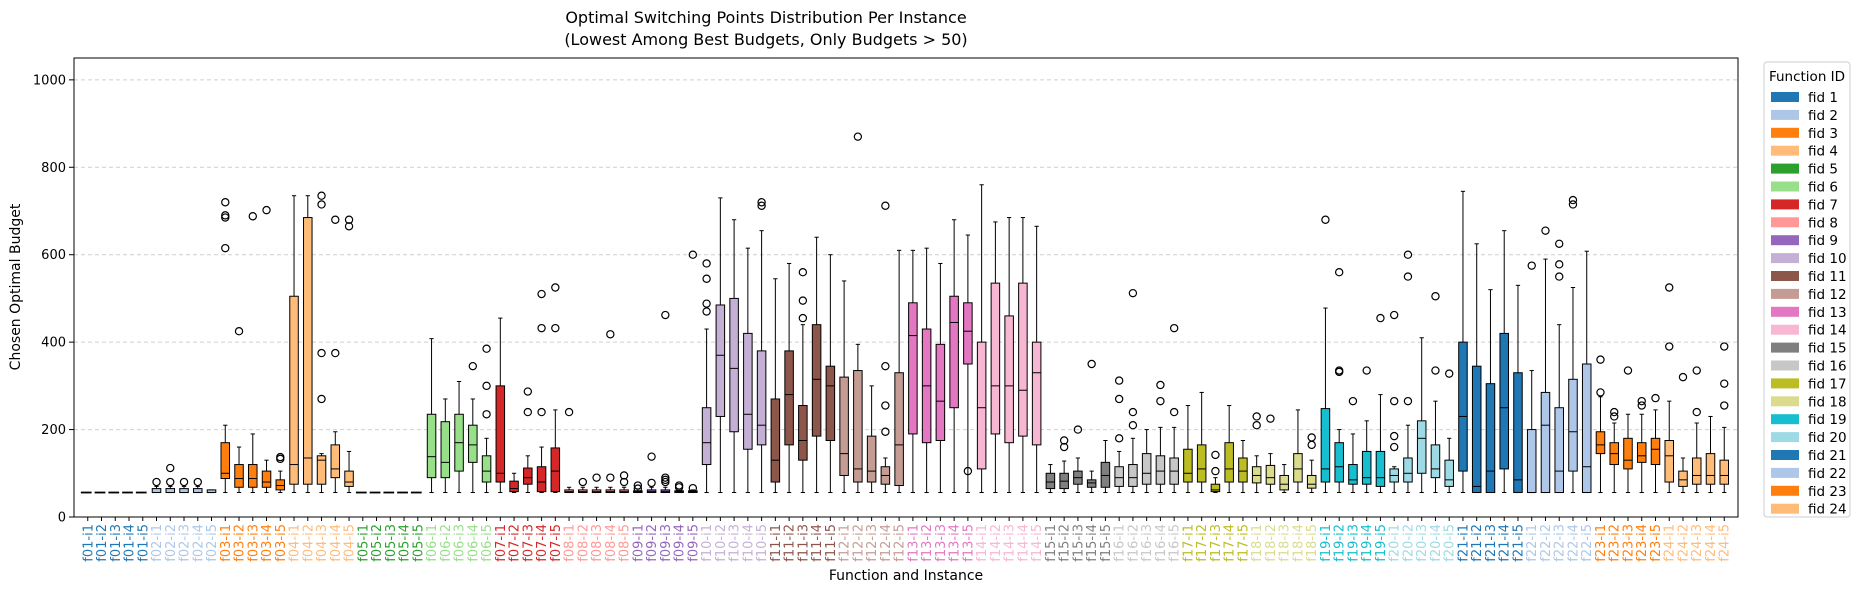  Describe the element at coordinates (1696, 430) in the screenshot. I see `box-f24-i3` at that location.